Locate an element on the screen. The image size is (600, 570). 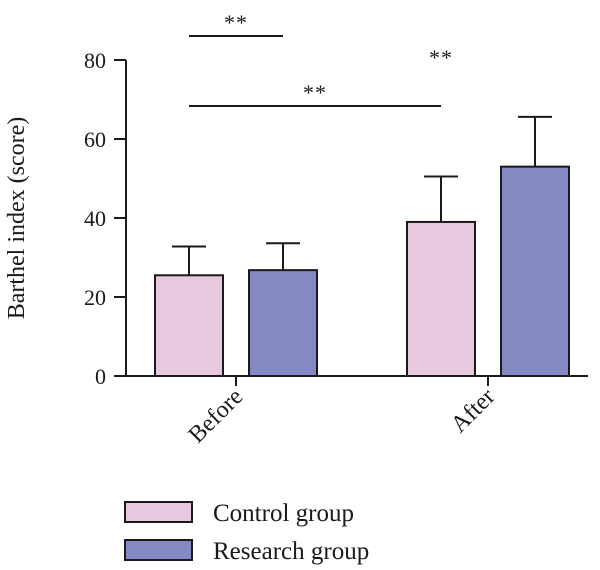
legend-label: Control group is located at coordinates (283, 513).